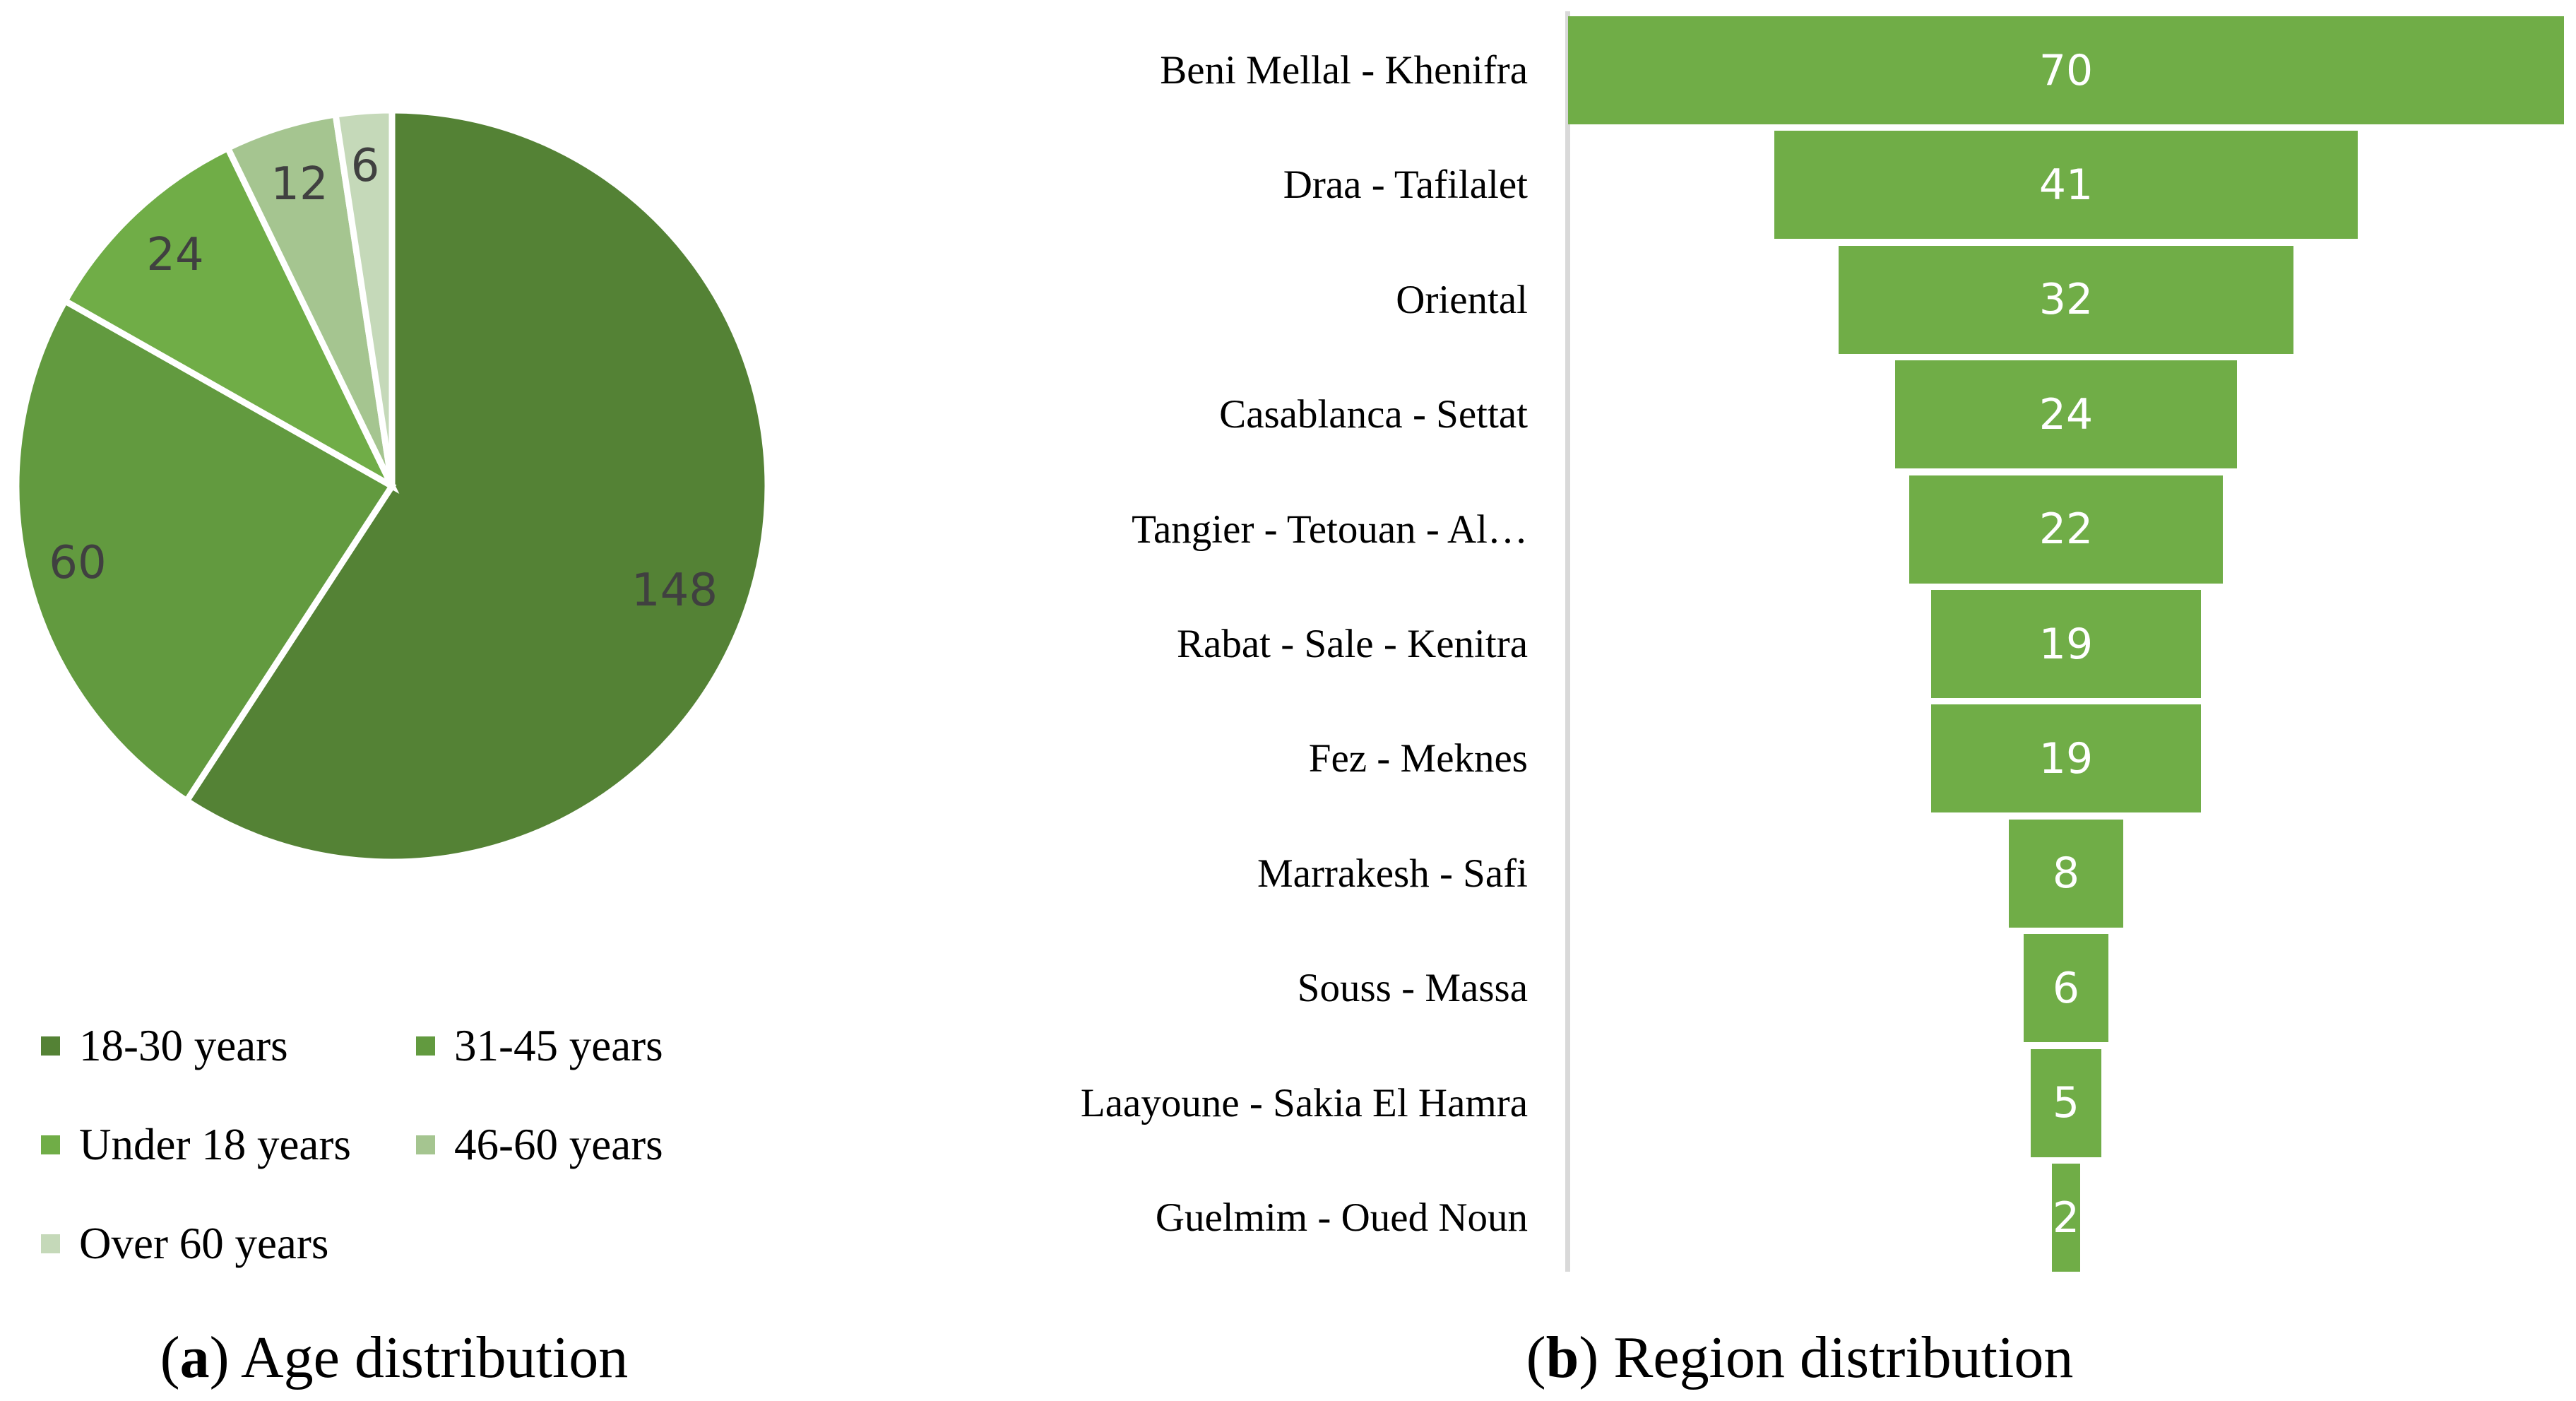 This screenshot has width=2576, height=1401. Describe the element at coordinates (183, 1045) in the screenshot. I see `legend-label: 18-30 years` at that location.